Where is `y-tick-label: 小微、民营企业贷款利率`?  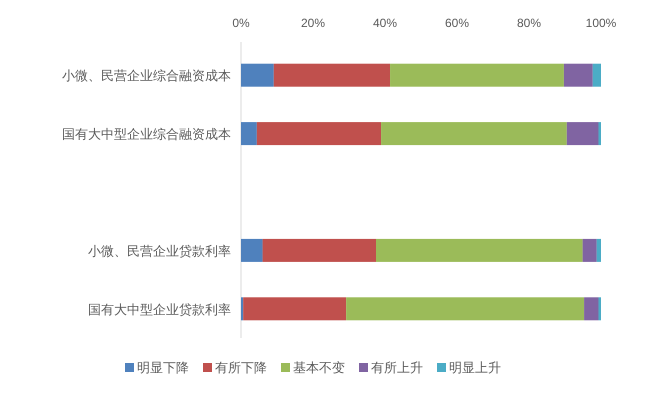 y-tick-label: 小微、民营企业贷款利率 is located at coordinates (159, 250).